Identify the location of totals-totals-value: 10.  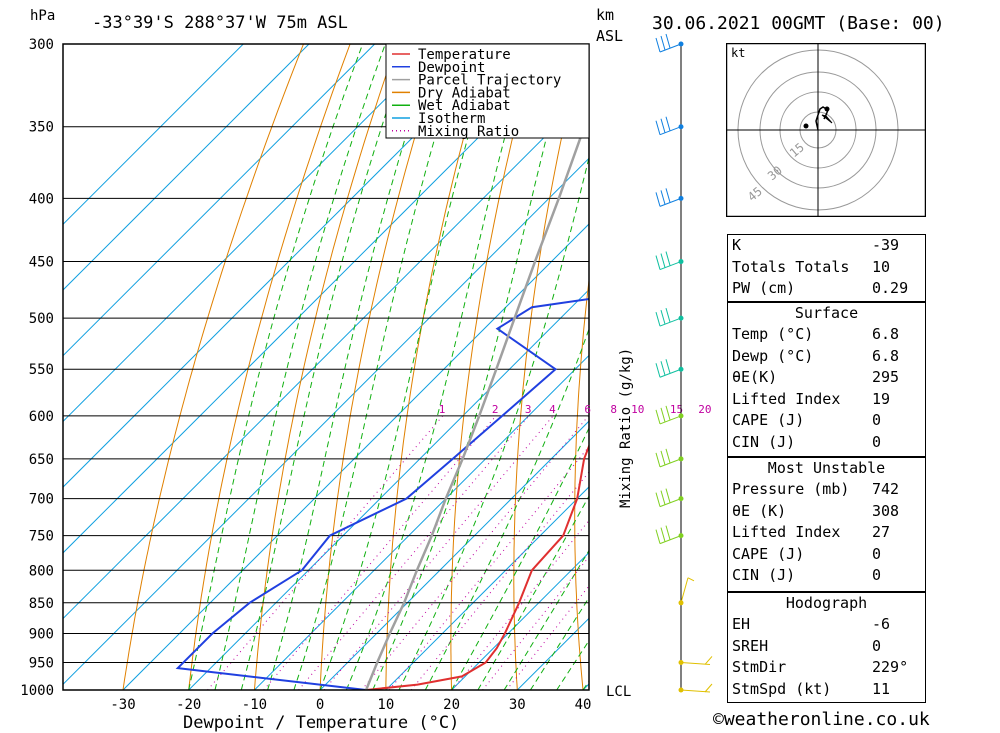
(881, 266).